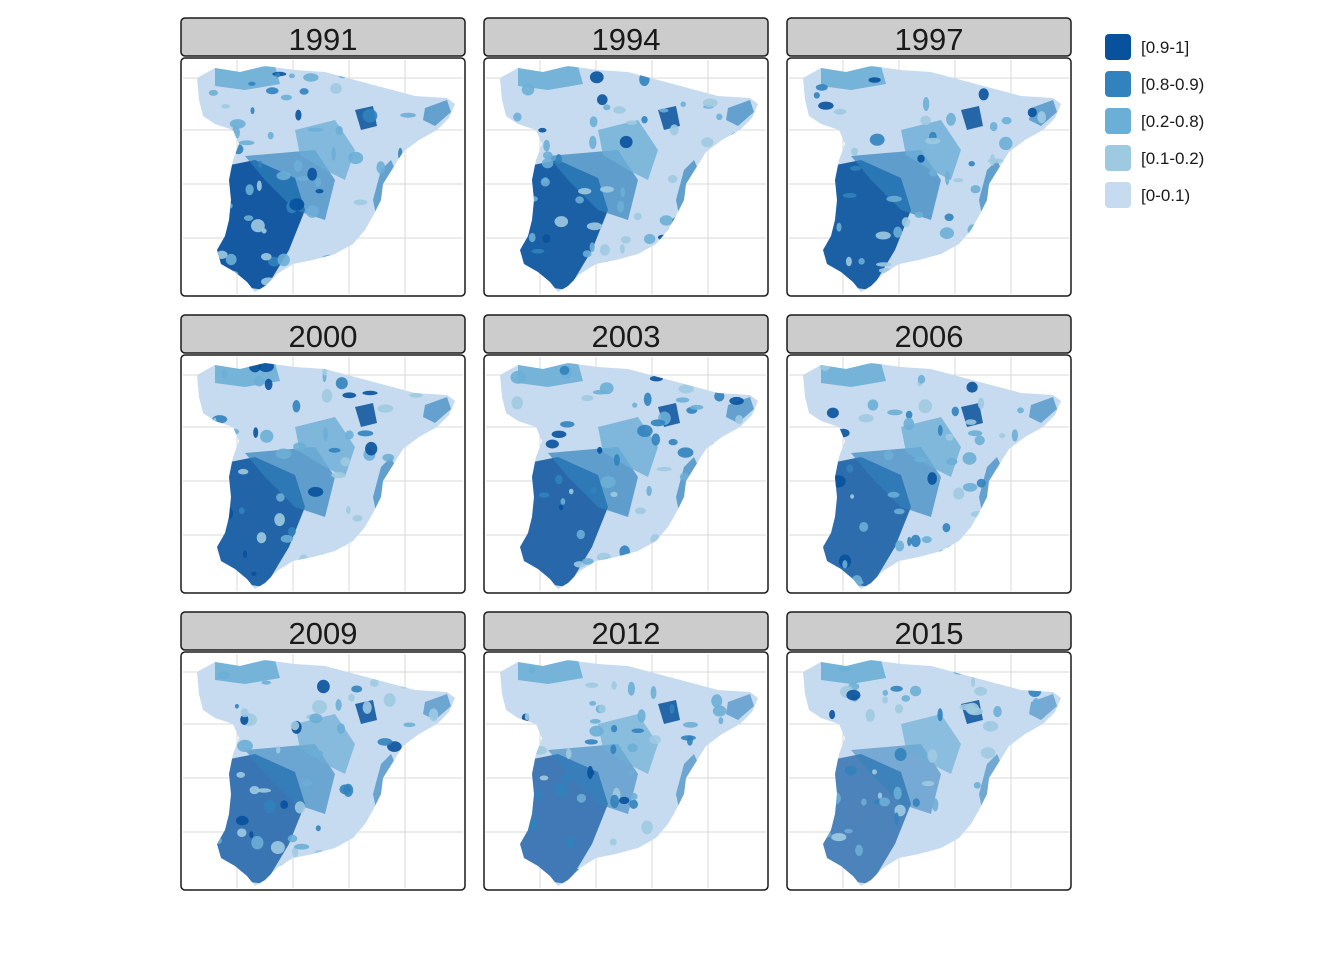 The width and height of the screenshot is (1344, 960). I want to click on spain-map, so click(629, 773).